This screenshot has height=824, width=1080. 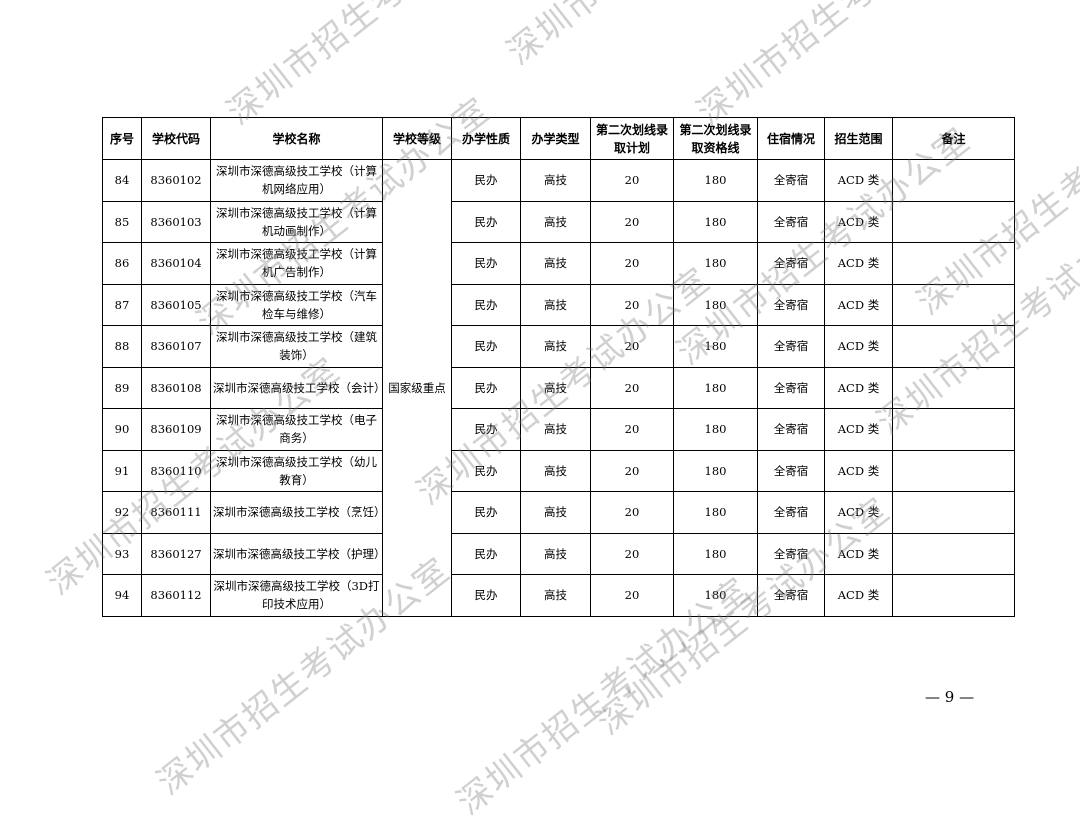 I want to click on column-header: 学校等级, so click(x=417, y=138).